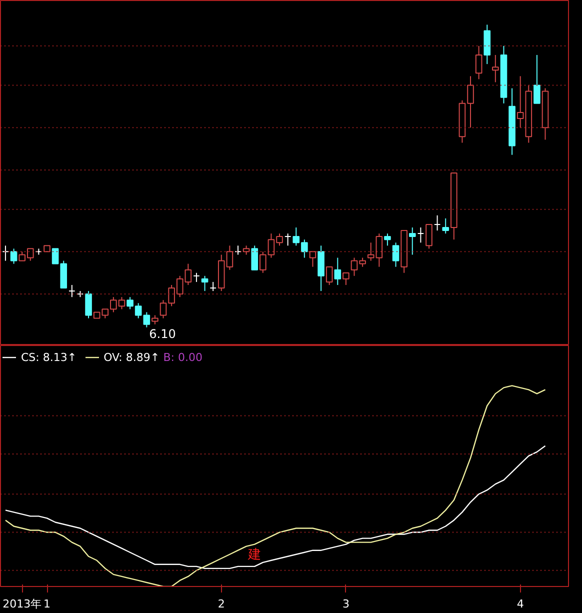 Image resolution: width=582 pixels, height=613 pixels. I want to click on annotation: 6.10, so click(162, 333).